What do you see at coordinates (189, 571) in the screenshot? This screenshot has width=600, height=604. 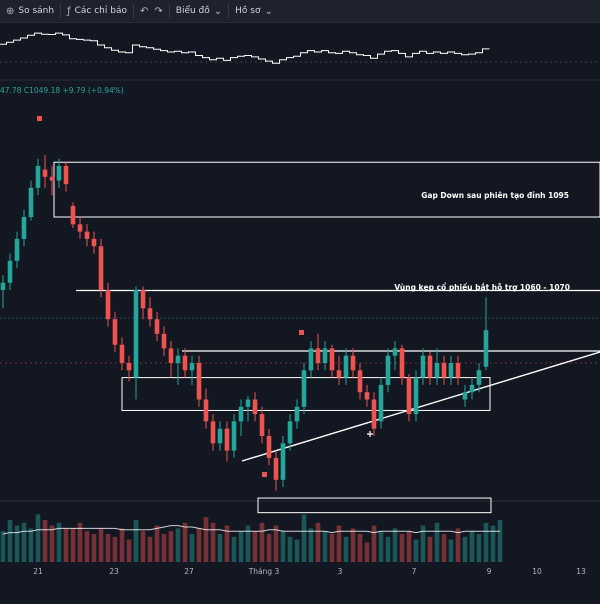 I see `time-axis-label: 27` at bounding box center [189, 571].